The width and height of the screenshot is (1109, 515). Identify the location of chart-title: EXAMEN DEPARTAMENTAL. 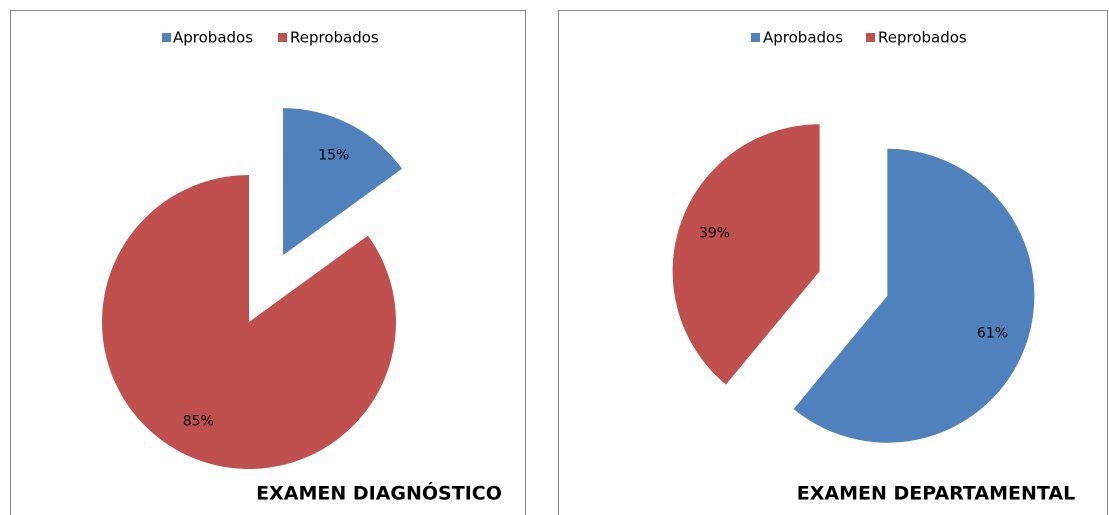
(936, 494).